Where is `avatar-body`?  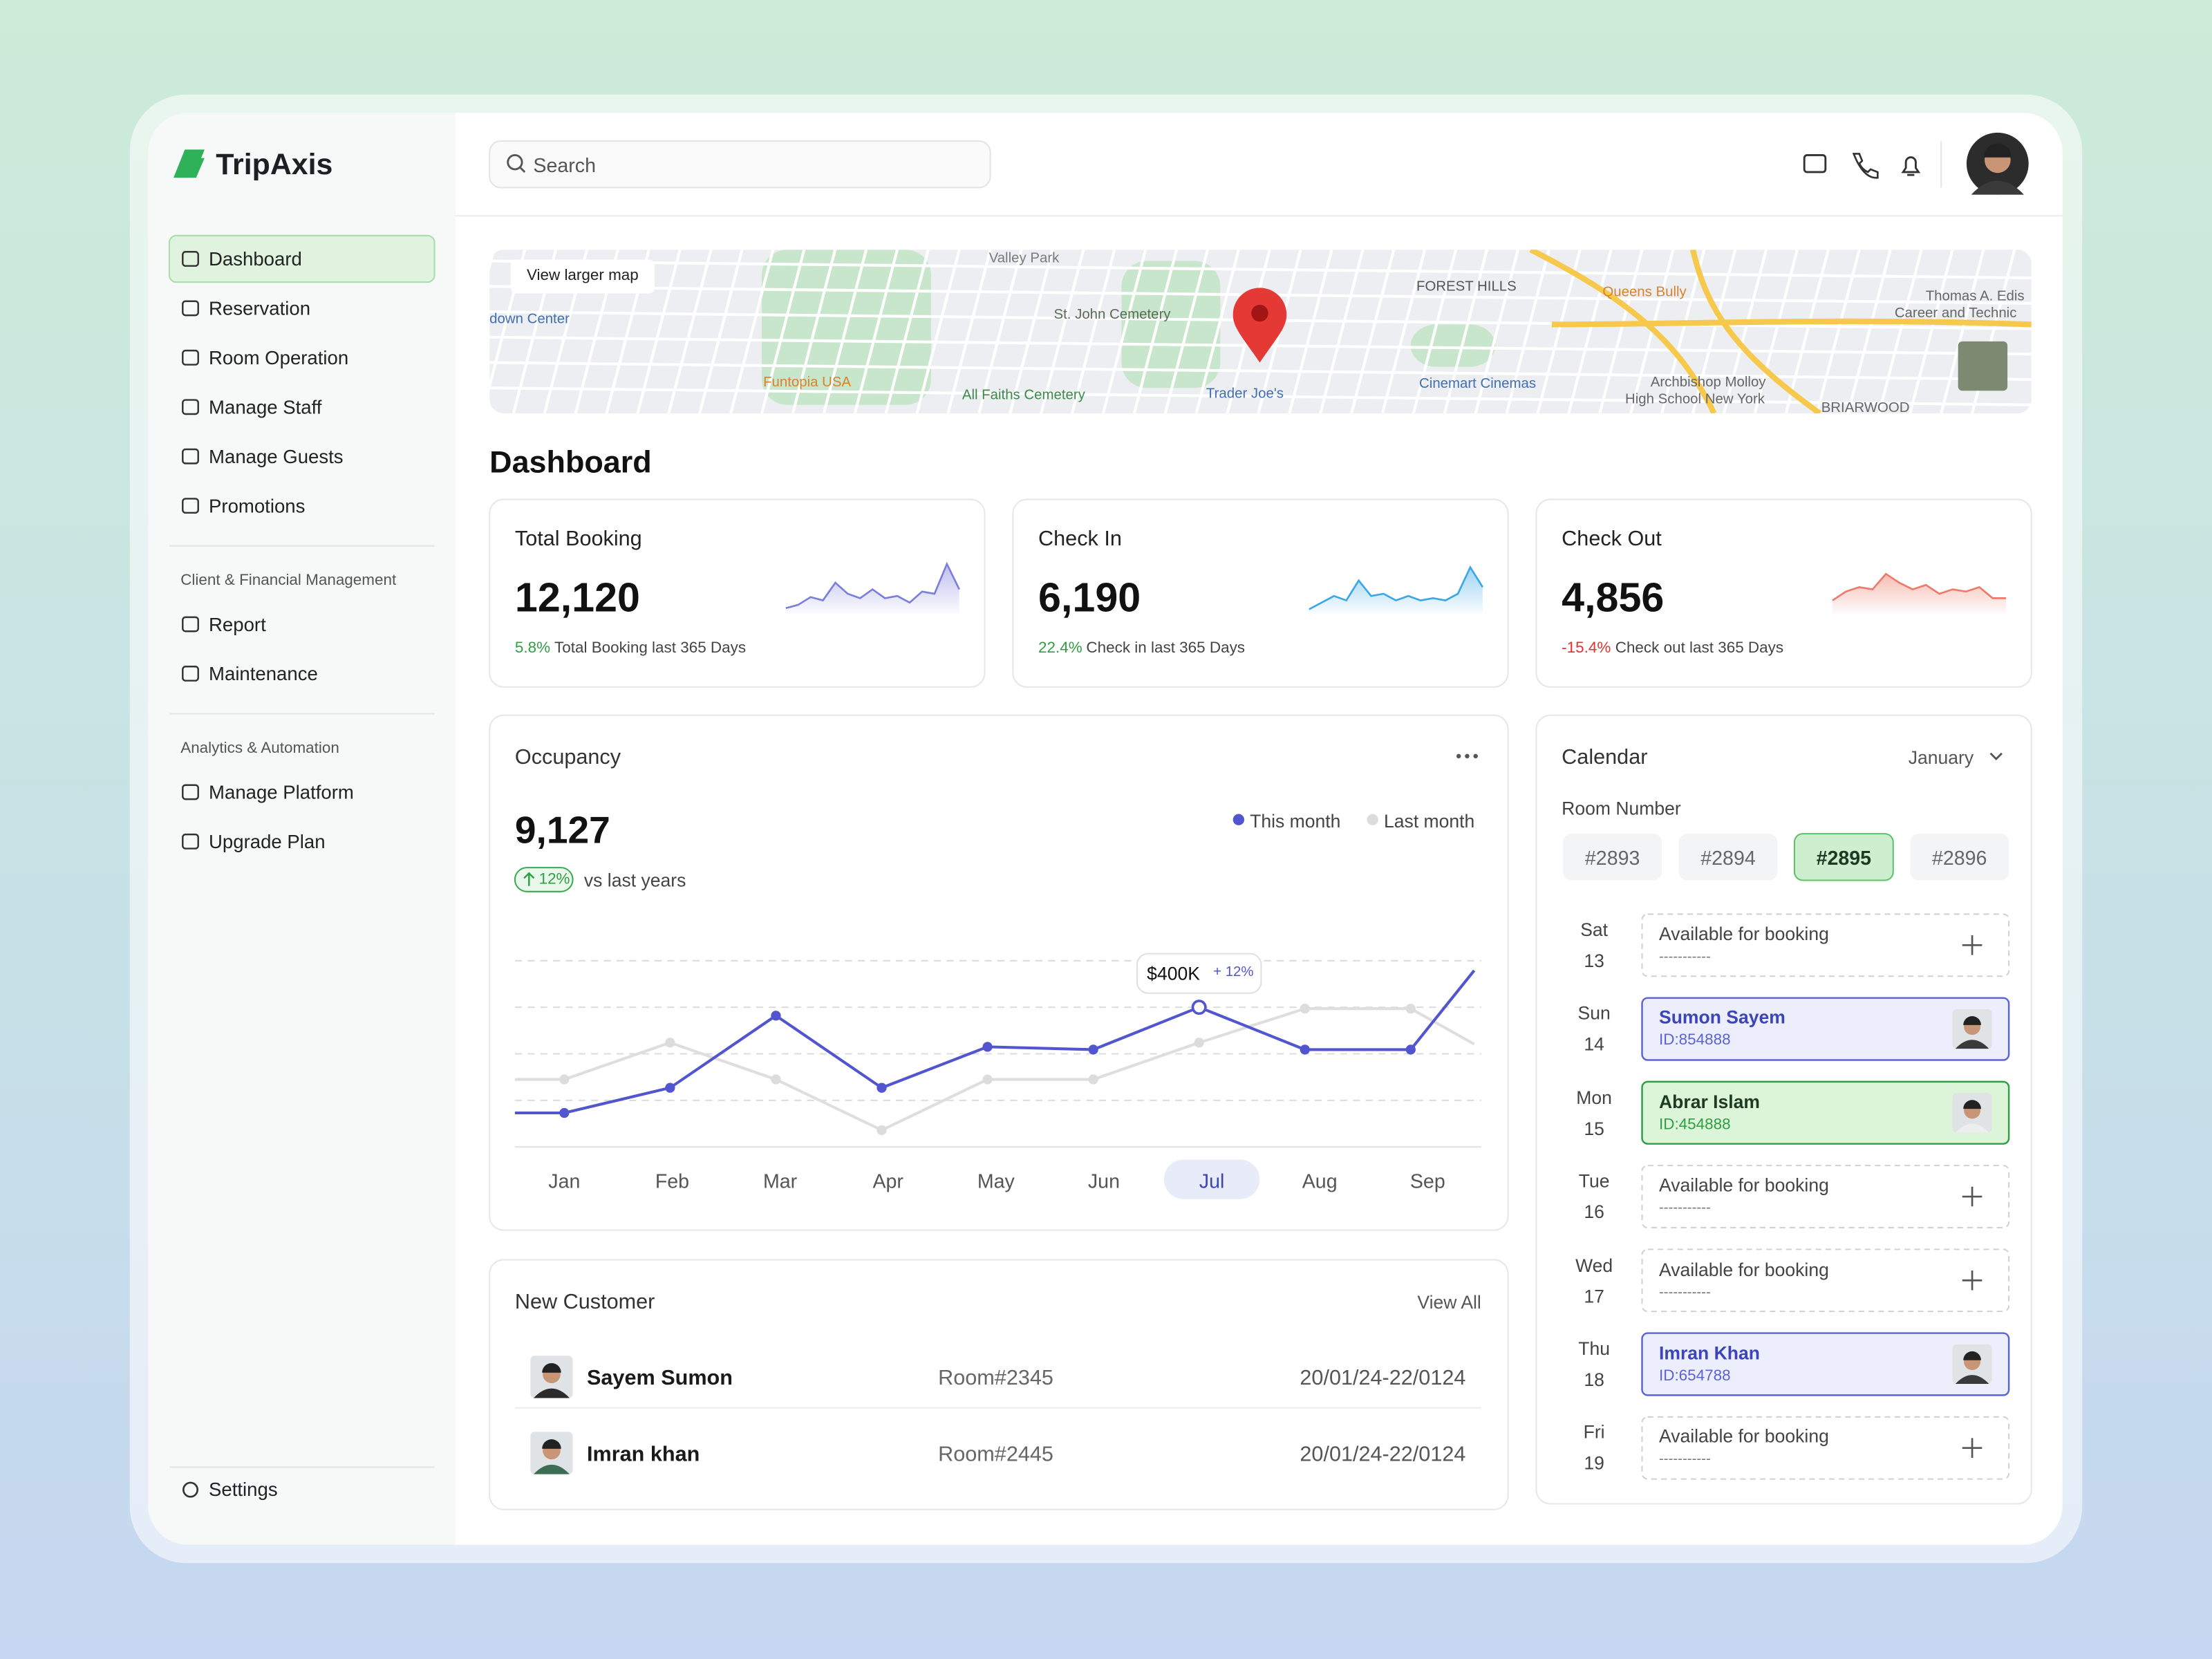
avatar-body is located at coordinates (1972, 1128).